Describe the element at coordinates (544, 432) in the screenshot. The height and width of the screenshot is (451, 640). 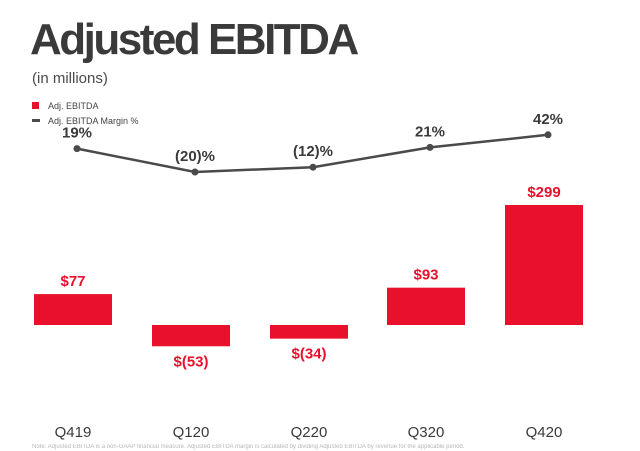
I see `x-tick-label: Q420` at that location.